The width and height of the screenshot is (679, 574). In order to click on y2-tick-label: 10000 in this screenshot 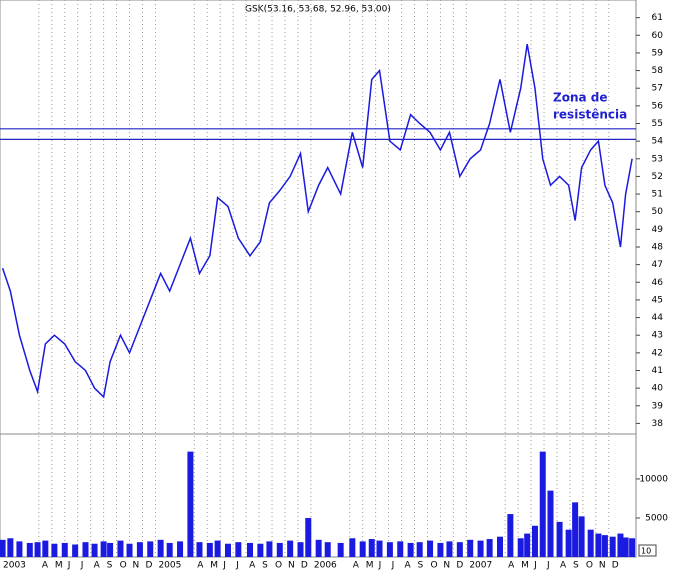, I will do `click(653, 479)`.